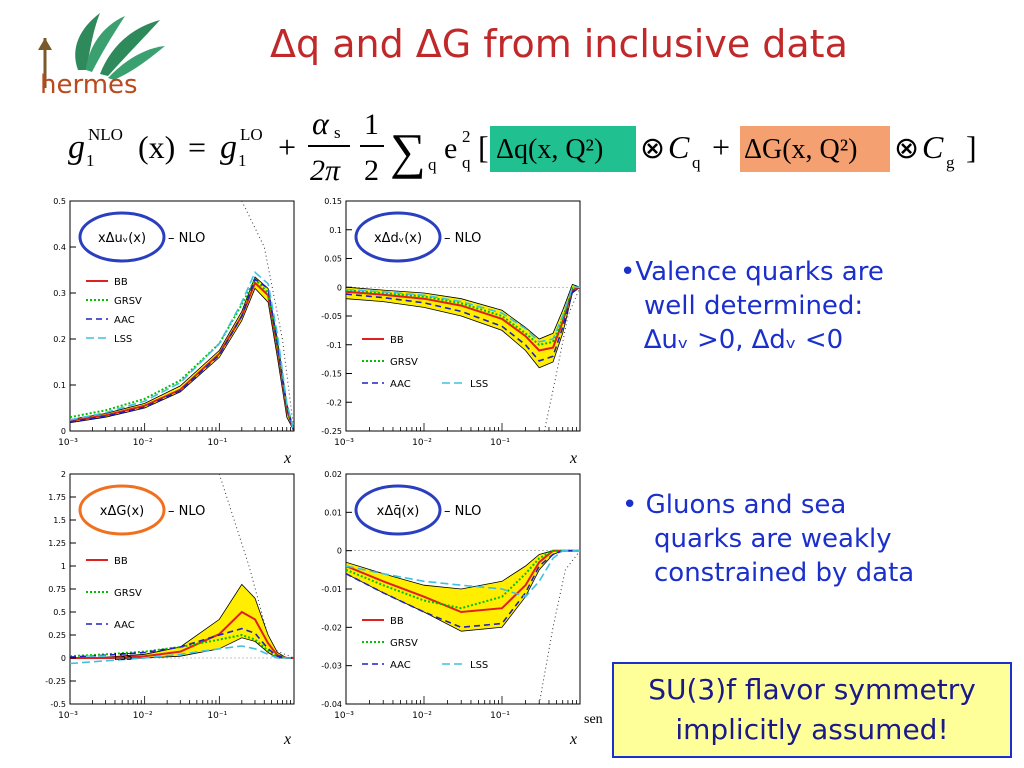 The width and height of the screenshot is (1024, 768). Describe the element at coordinates (331, 627) in the screenshot. I see `y-tick-label: -0.02` at that location.